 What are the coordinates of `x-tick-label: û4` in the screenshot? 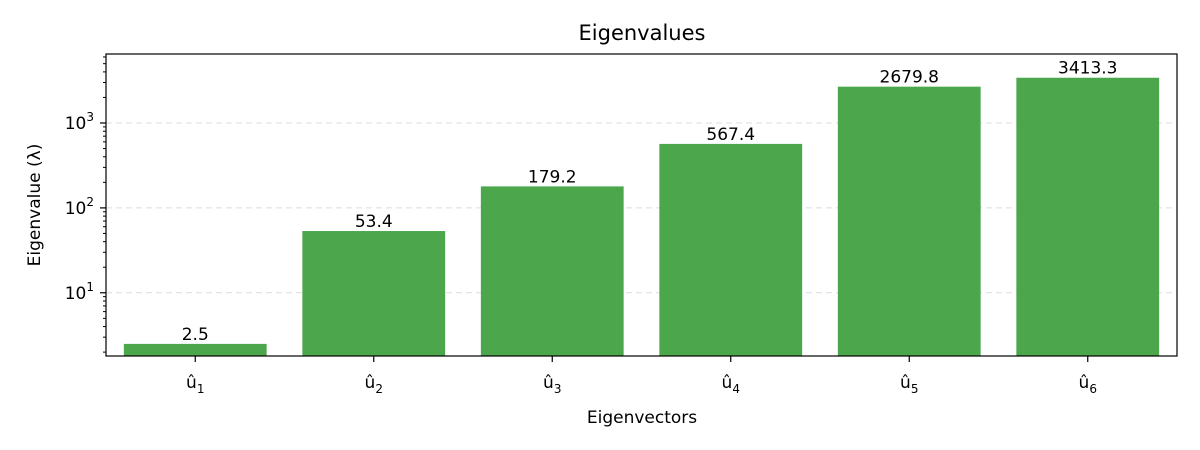 It's located at (731, 384).